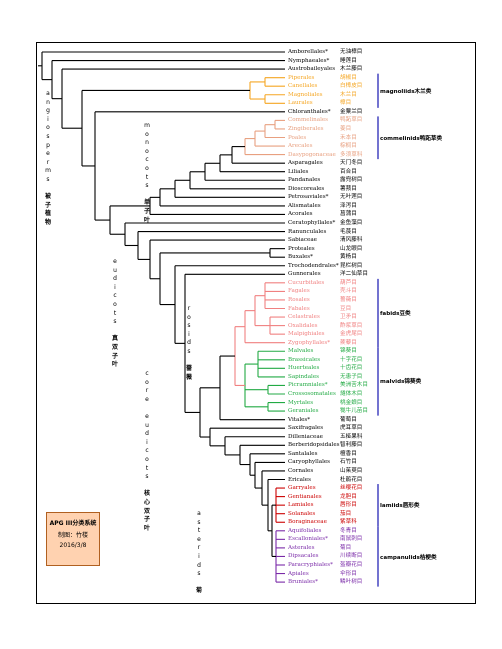 The height and width of the screenshot is (649, 502). I want to click on order-latin-name: Solanales, so click(302, 513).